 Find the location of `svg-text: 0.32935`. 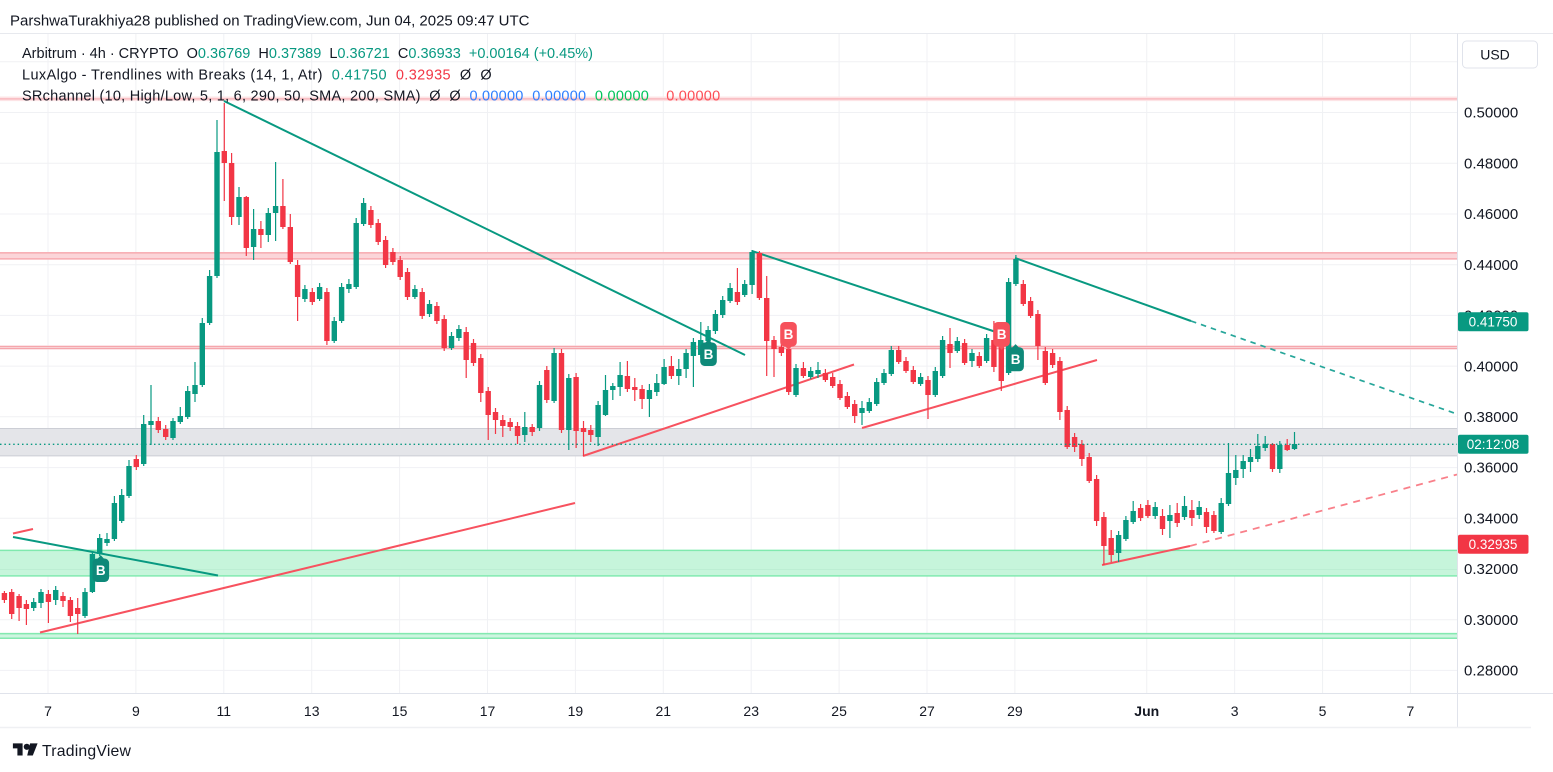

svg-text: 0.32935 is located at coordinates (1493, 544).